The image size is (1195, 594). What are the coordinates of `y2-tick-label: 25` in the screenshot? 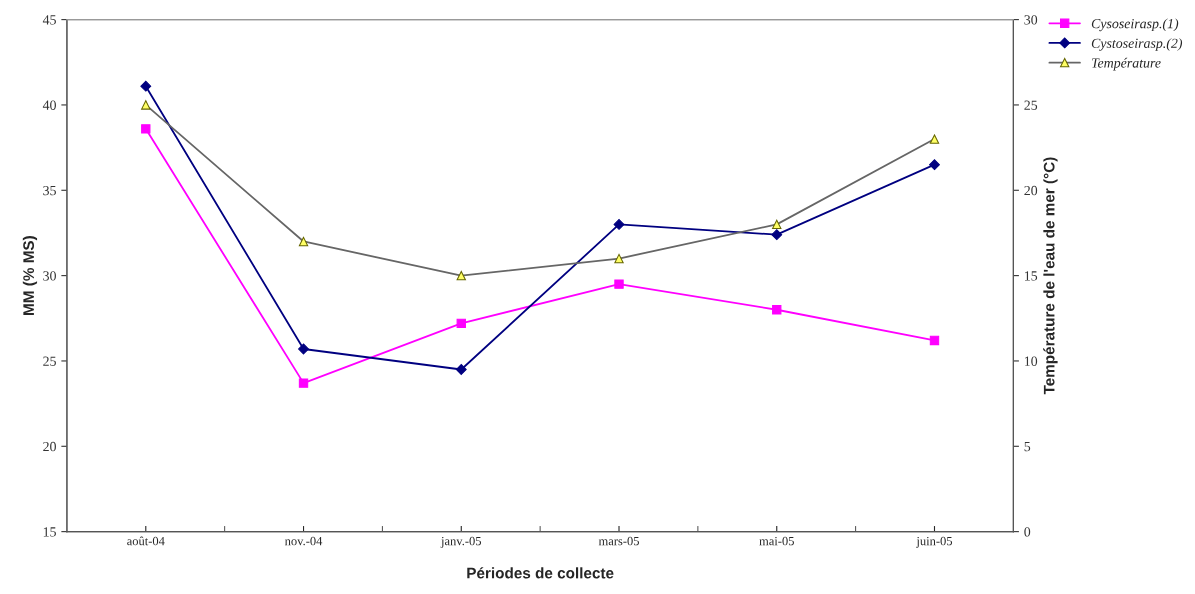 It's located at (1031, 105).